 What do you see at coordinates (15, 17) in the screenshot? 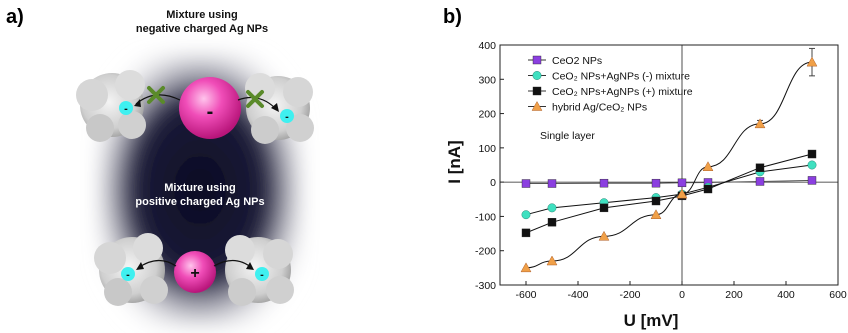
I see `panel-a-label: a)` at bounding box center [15, 17].